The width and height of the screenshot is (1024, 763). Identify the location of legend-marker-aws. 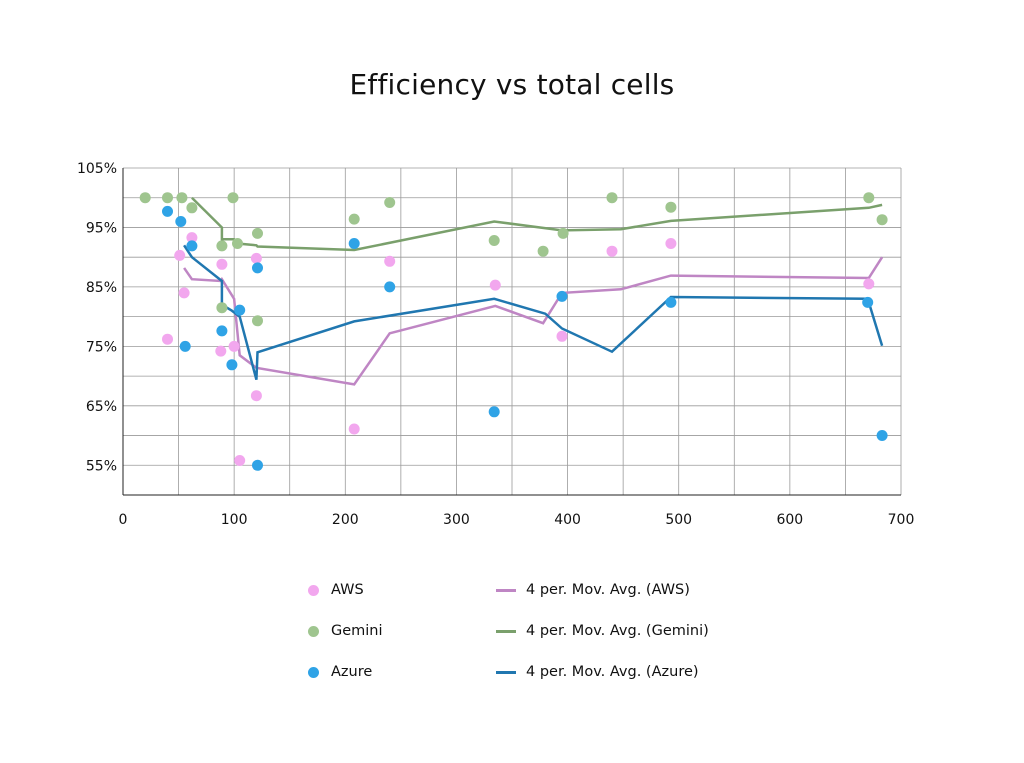
(313, 590).